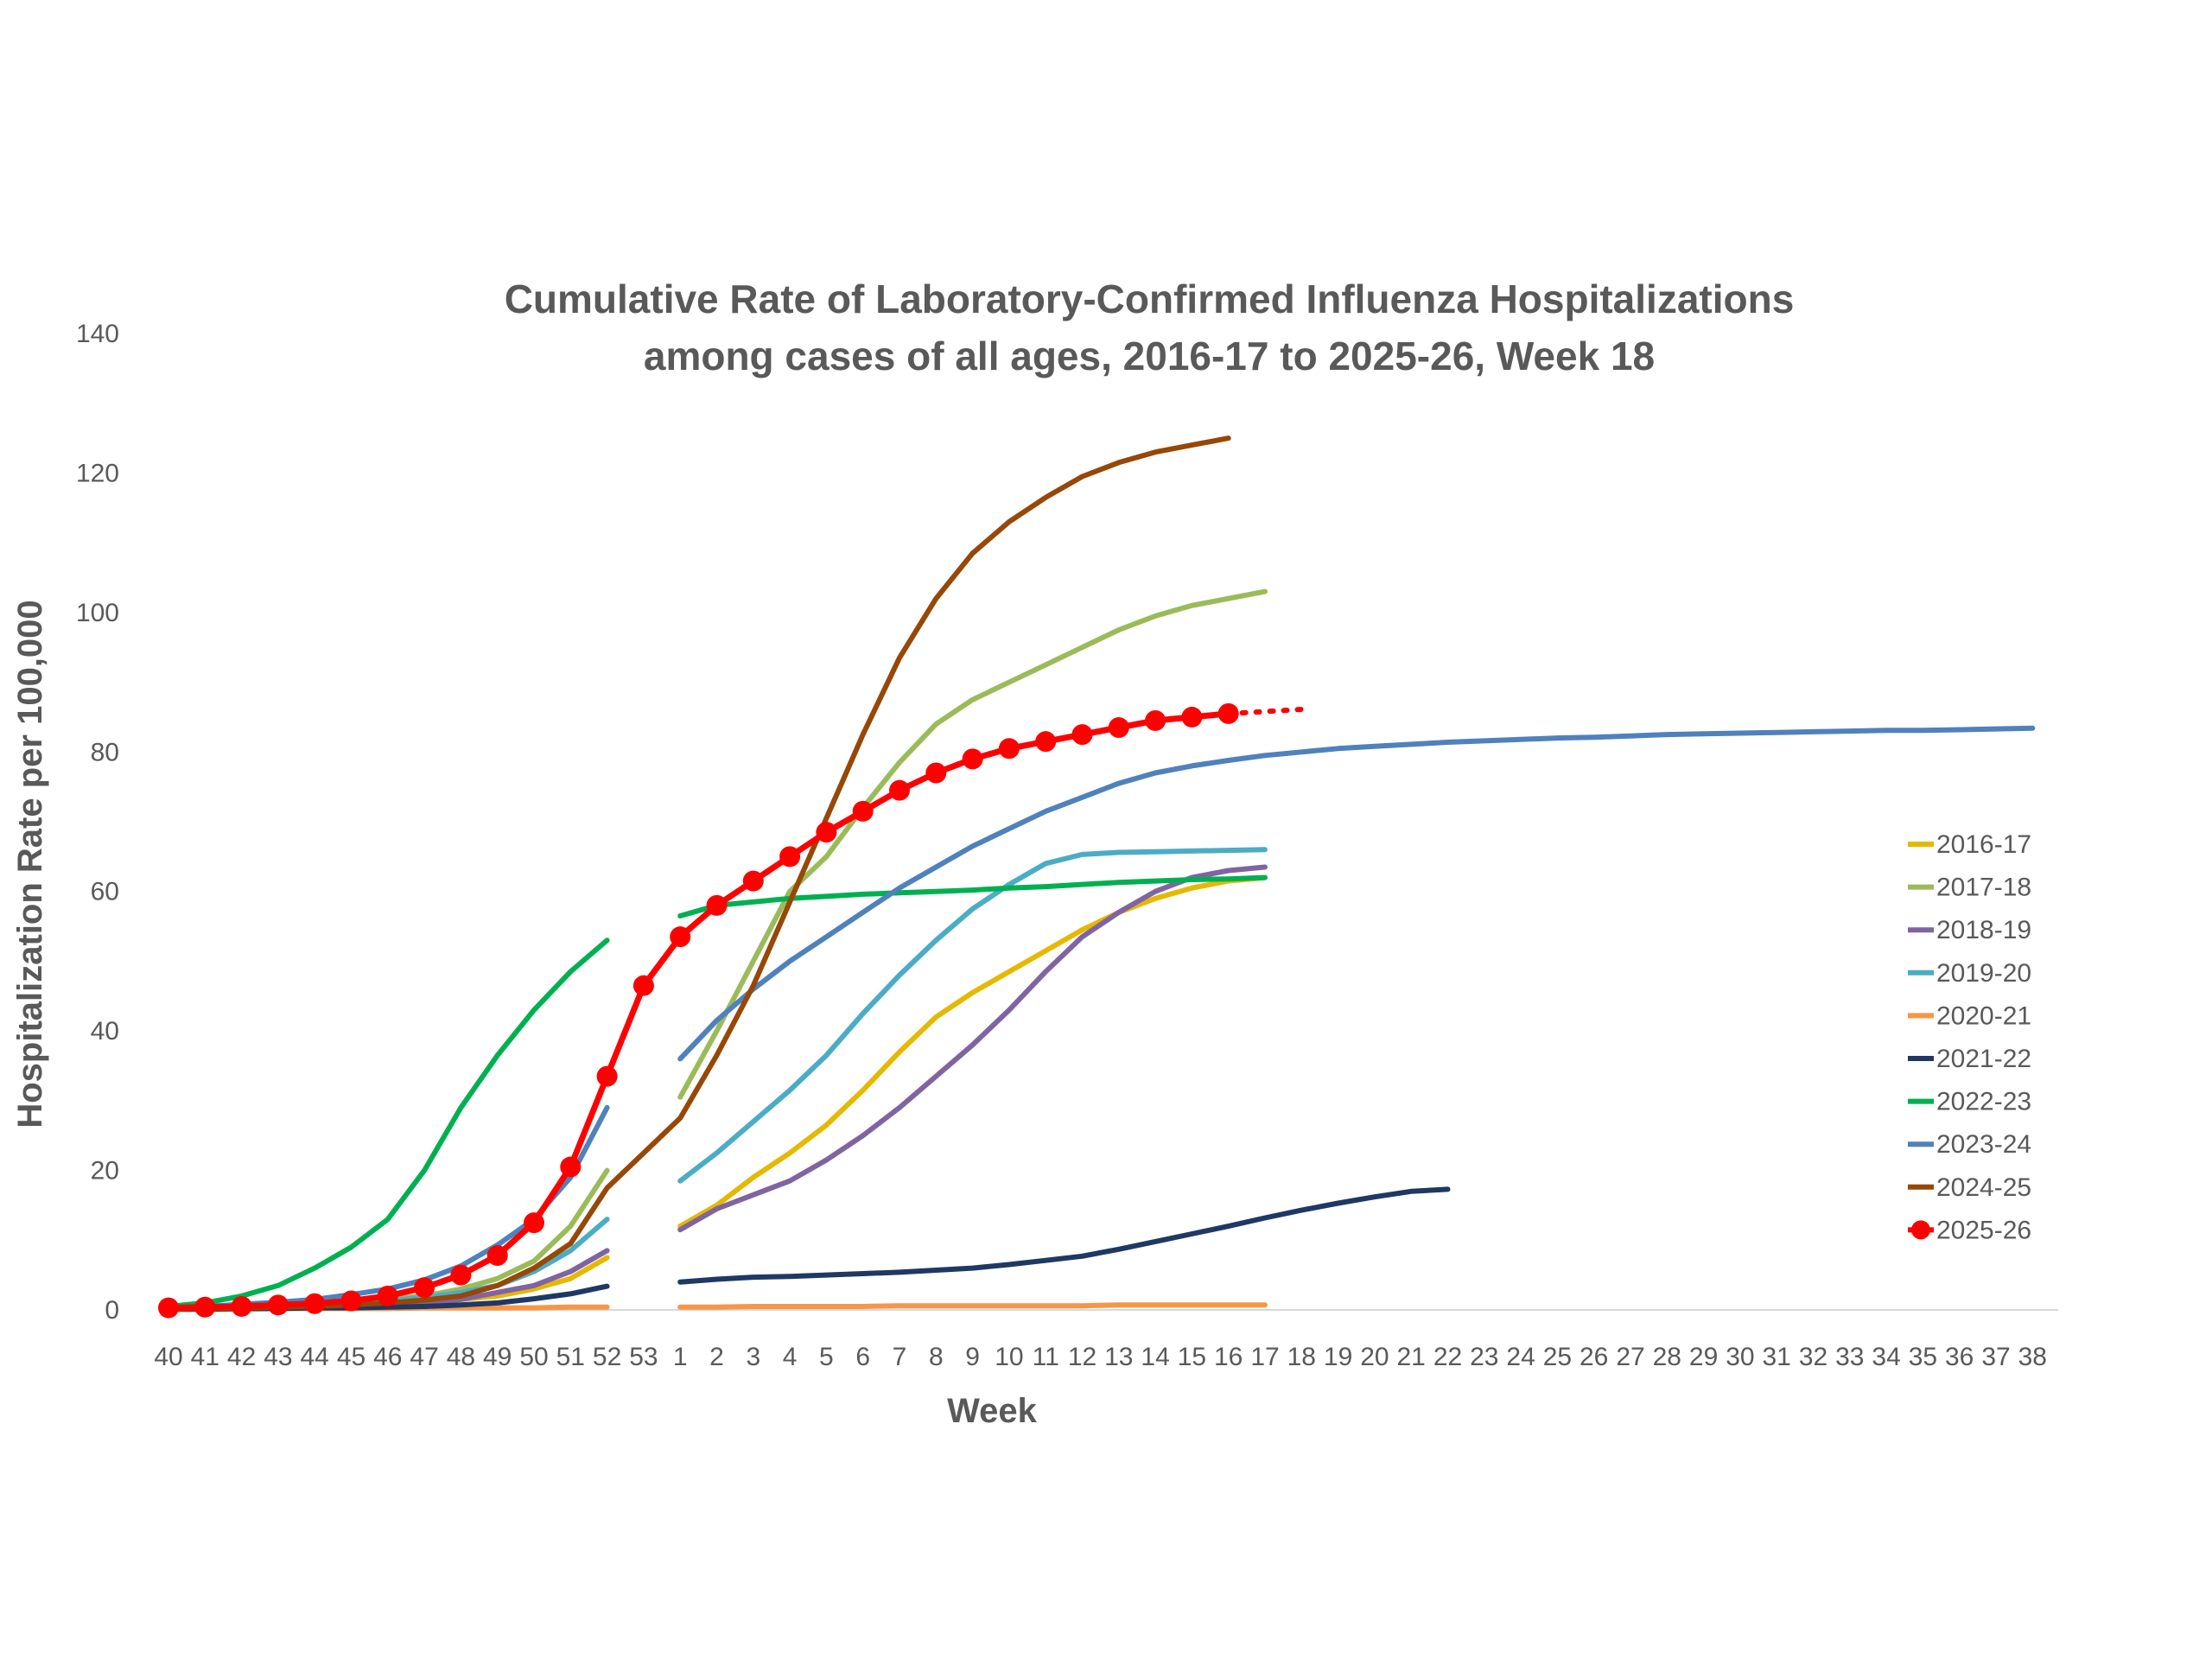 Image resolution: width=2212 pixels, height=1659 pixels. What do you see at coordinates (205, 1357) in the screenshot?
I see `x-tick-label: 41` at bounding box center [205, 1357].